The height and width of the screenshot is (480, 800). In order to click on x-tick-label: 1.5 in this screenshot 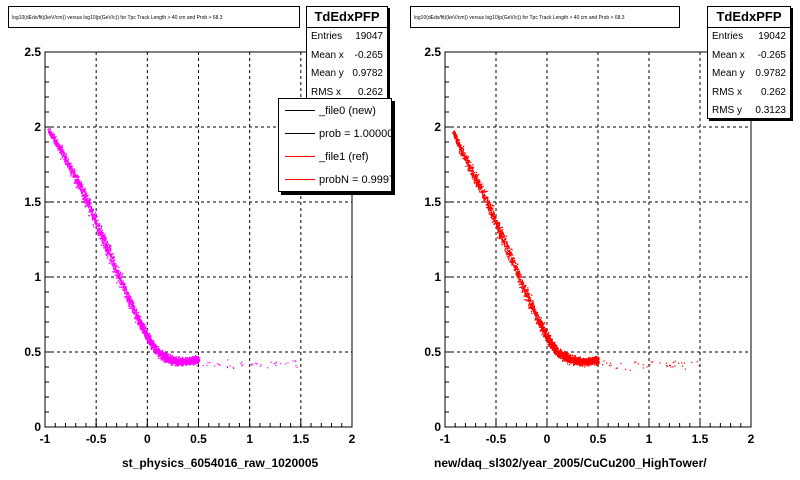, I will do `click(700, 439)`.